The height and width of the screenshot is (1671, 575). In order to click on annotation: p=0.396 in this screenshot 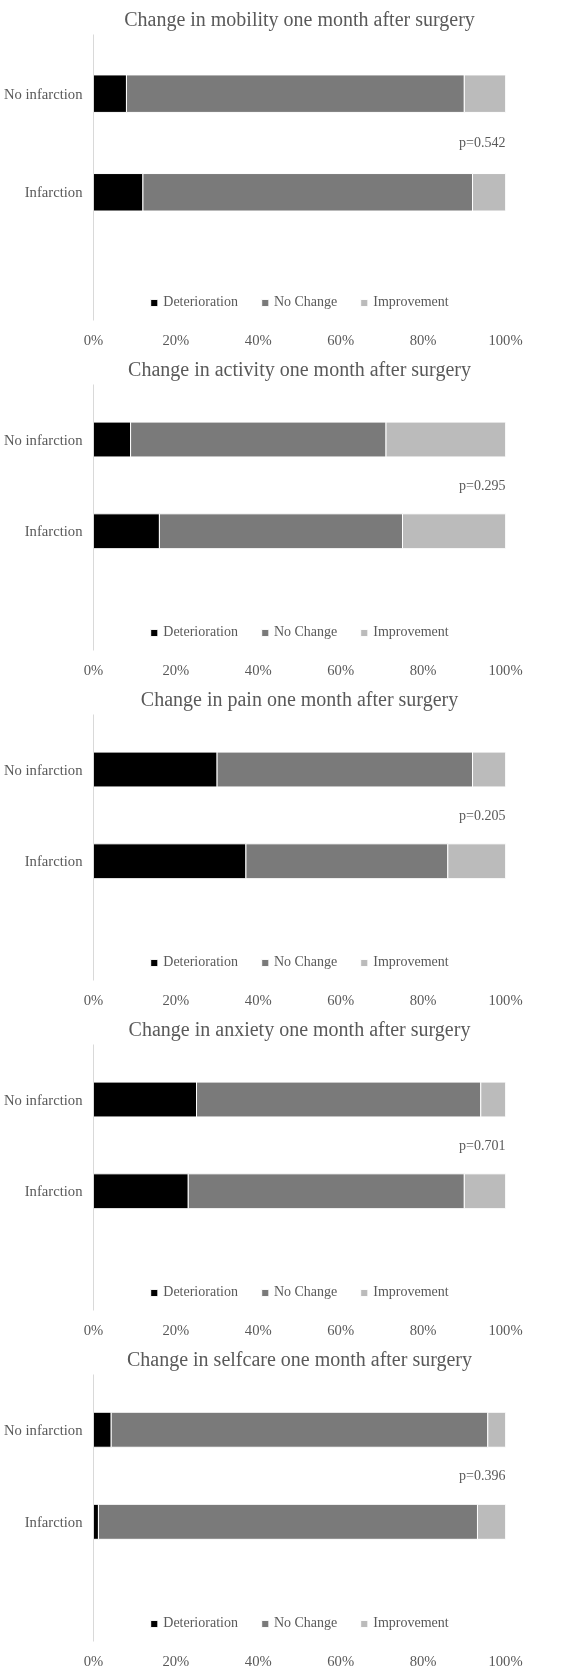, I will do `click(482, 1476)`.